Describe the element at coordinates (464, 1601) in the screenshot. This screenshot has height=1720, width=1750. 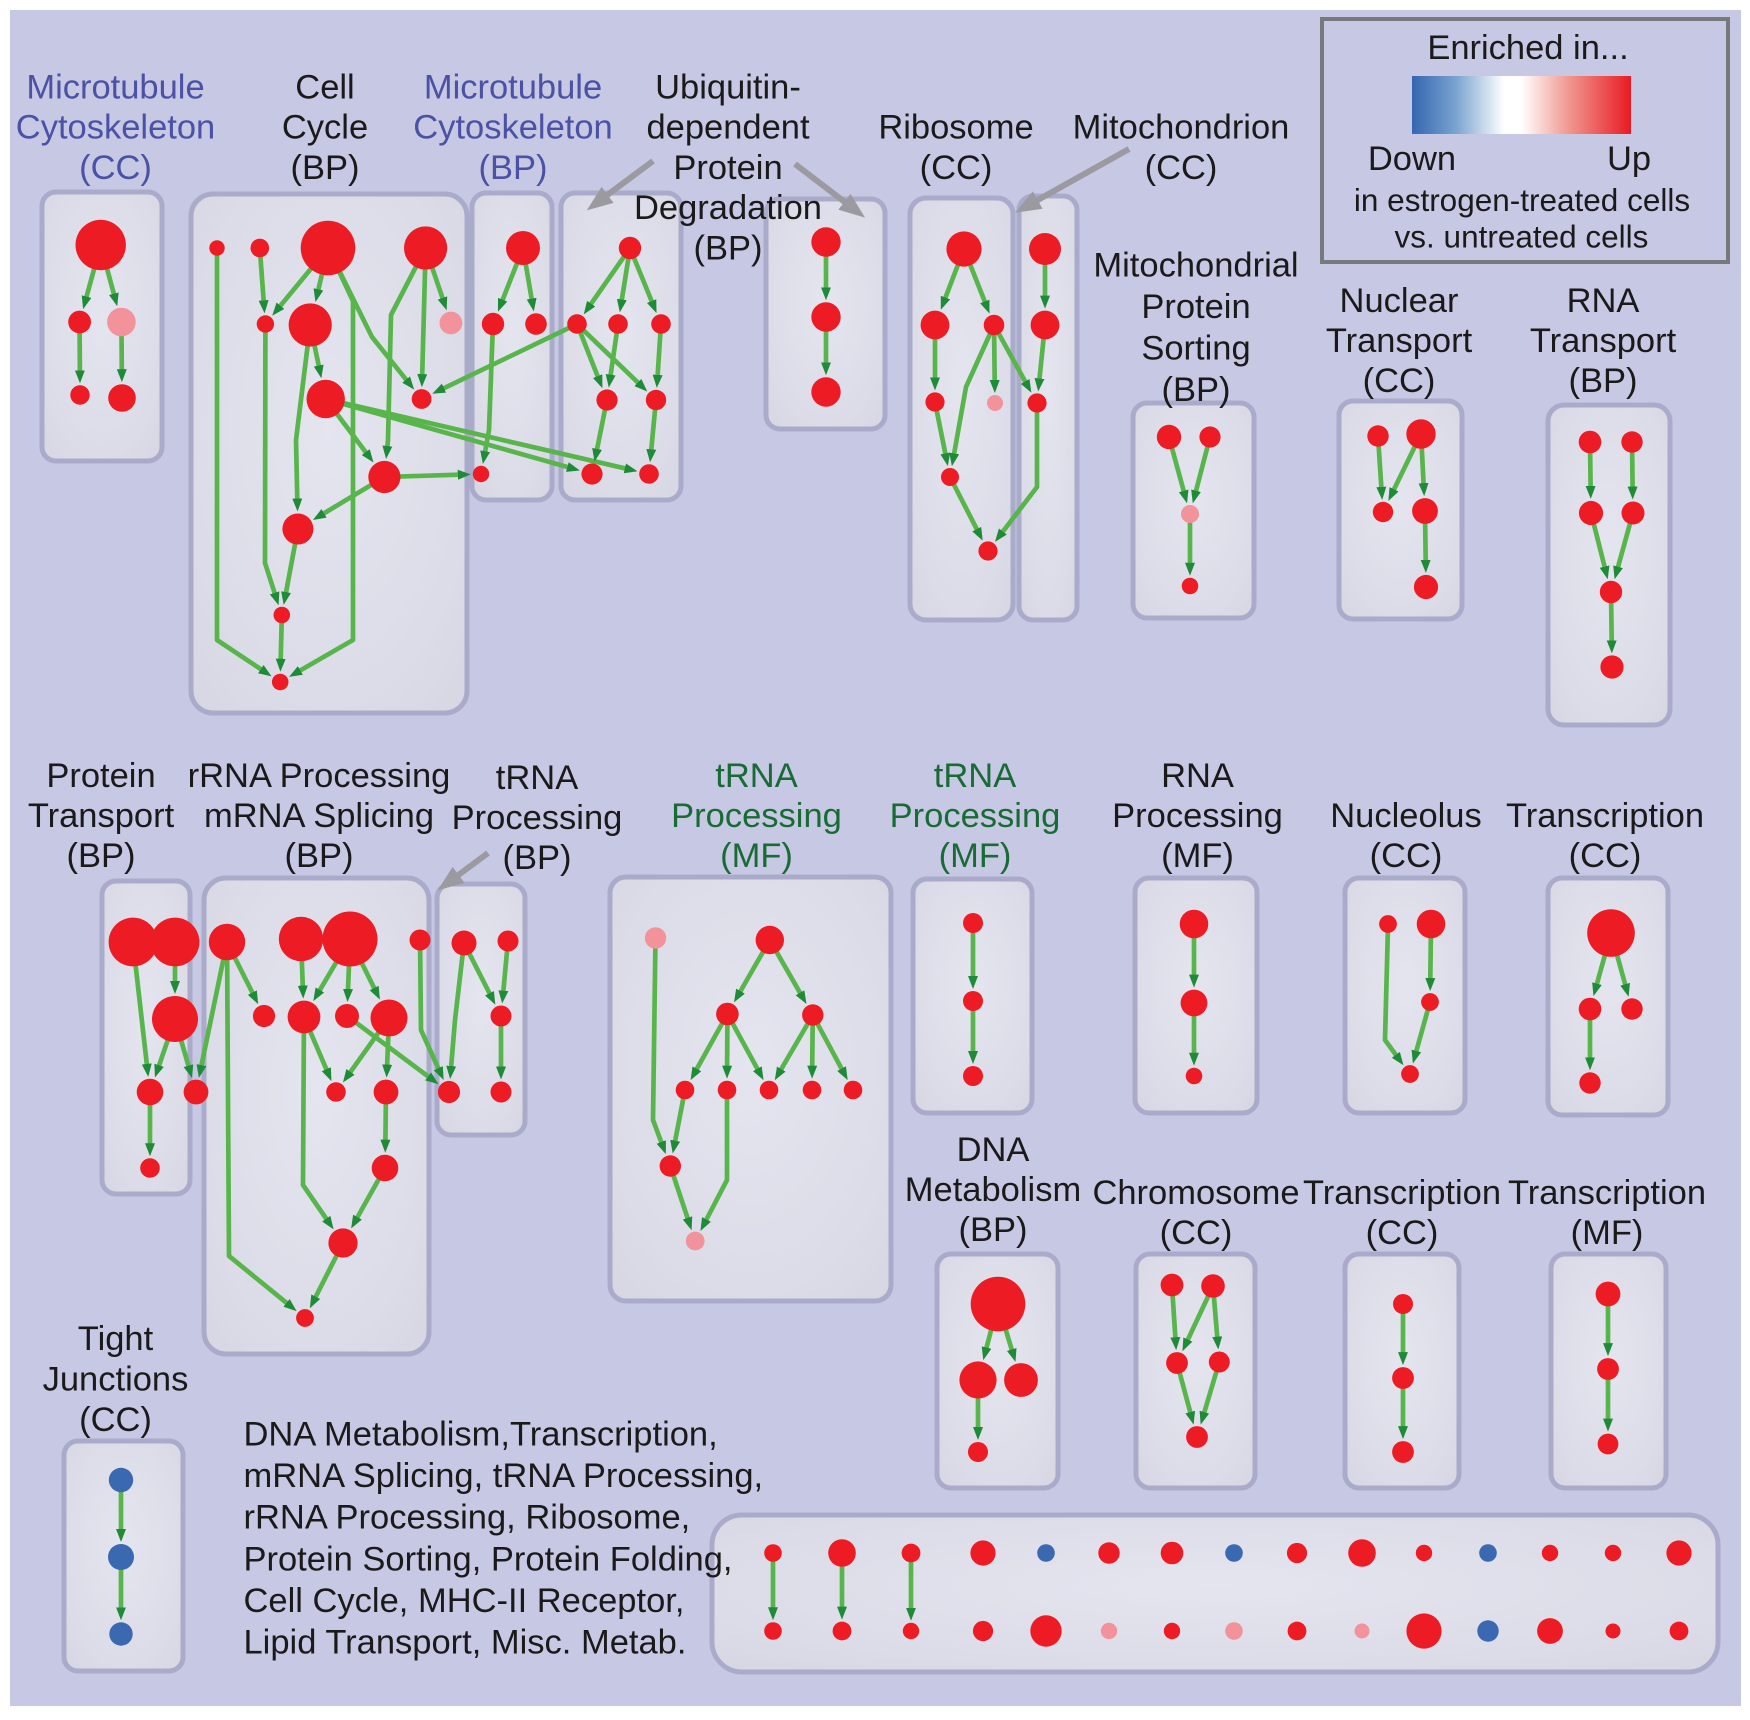
I see `svg-text: Cell Cycle, MHC-II Receptor,` at that location.